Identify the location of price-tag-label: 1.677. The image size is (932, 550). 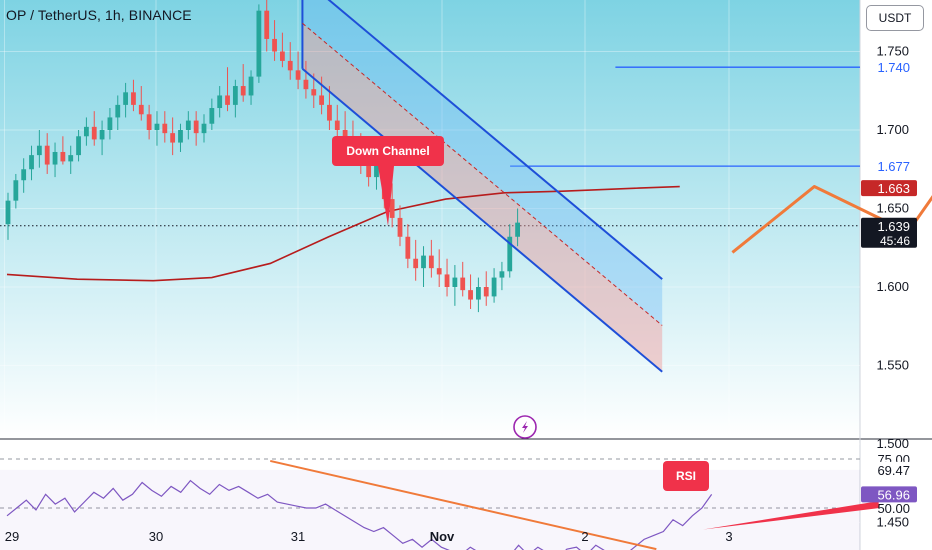
(893, 166).